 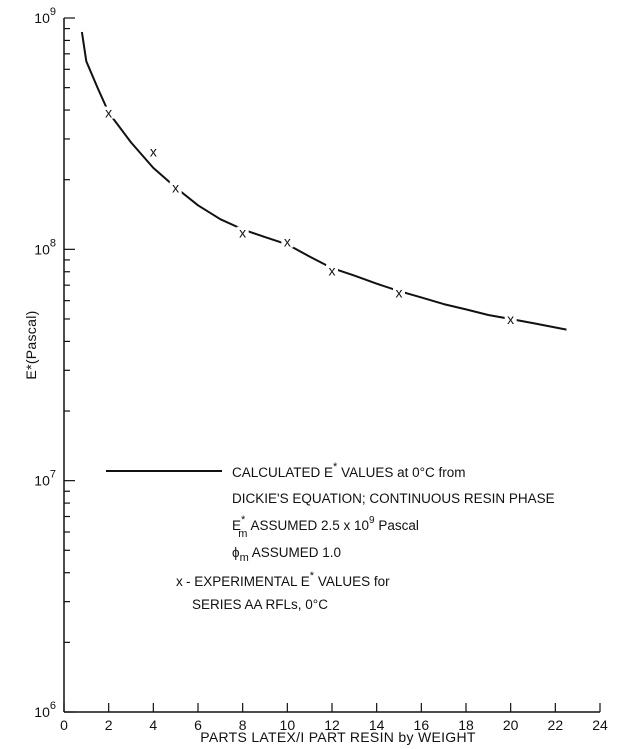 What do you see at coordinates (286, 554) in the screenshot?
I see `legend-phi-assumption: ϕm ASSUMED 1.0` at bounding box center [286, 554].